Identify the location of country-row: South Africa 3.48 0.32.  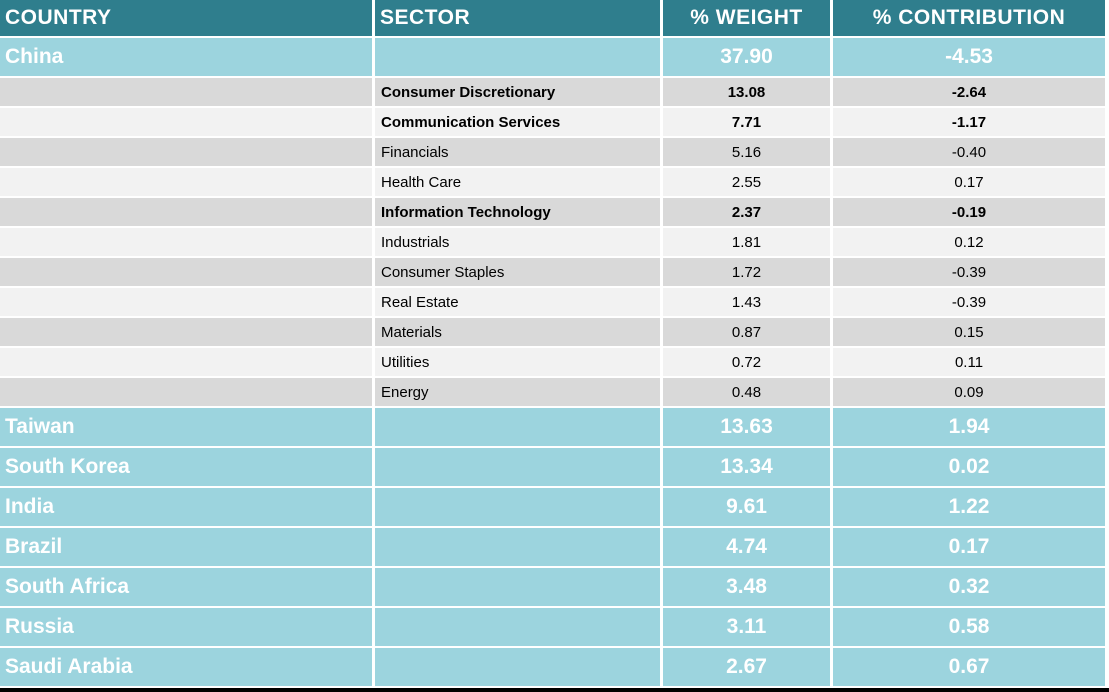
(552, 587).